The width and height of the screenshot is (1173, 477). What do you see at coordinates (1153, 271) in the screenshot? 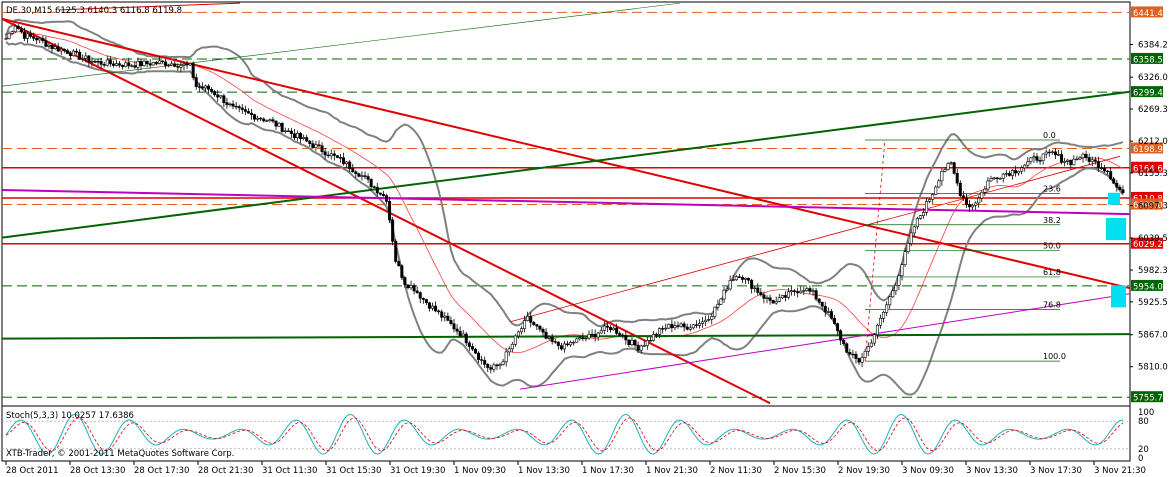
I see `y-tick-label: 5982.3` at bounding box center [1153, 271].